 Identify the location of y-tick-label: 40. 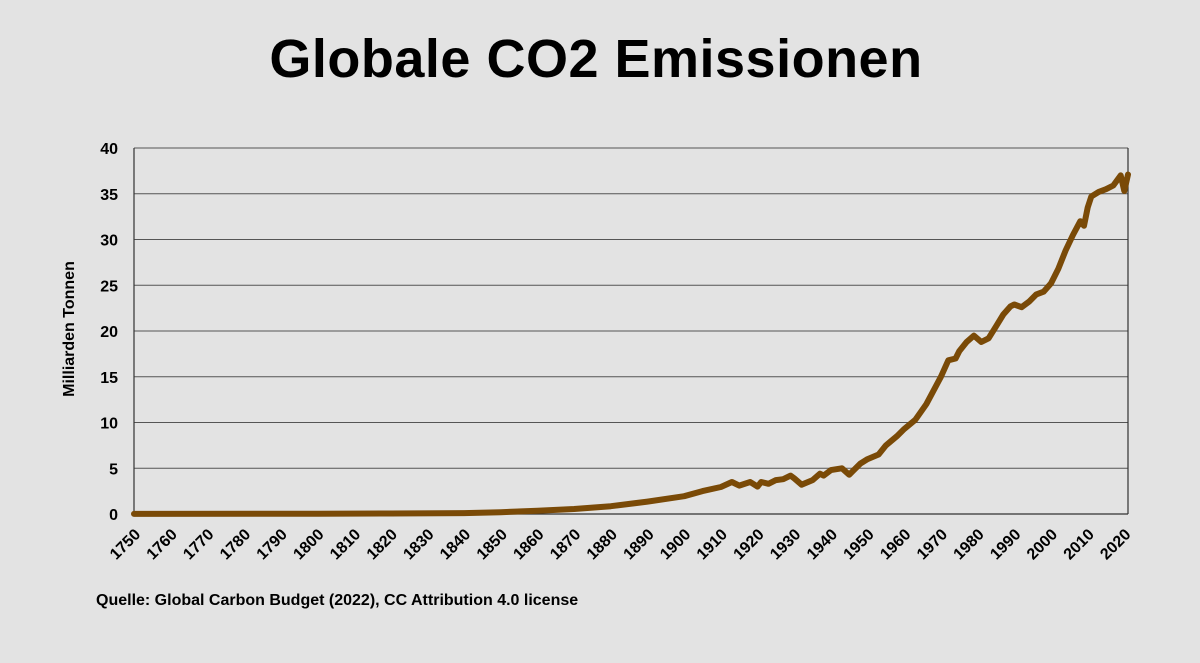
(109, 149).